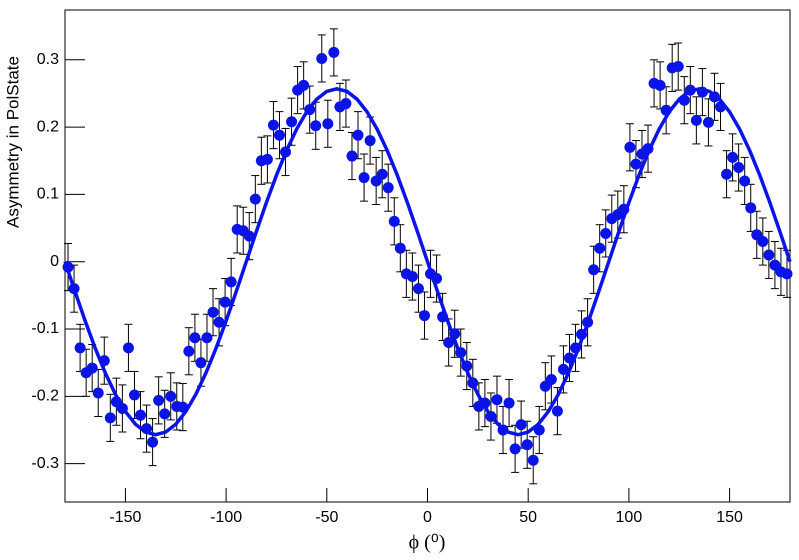 The width and height of the screenshot is (799, 560). I want to click on y-tick-label: -0.2, so click(45, 396).